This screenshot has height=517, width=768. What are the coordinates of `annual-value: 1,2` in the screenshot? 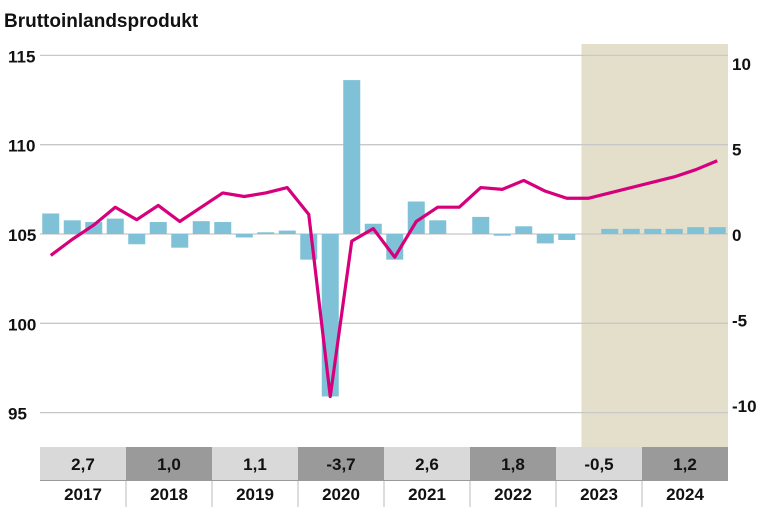 It's located at (685, 464).